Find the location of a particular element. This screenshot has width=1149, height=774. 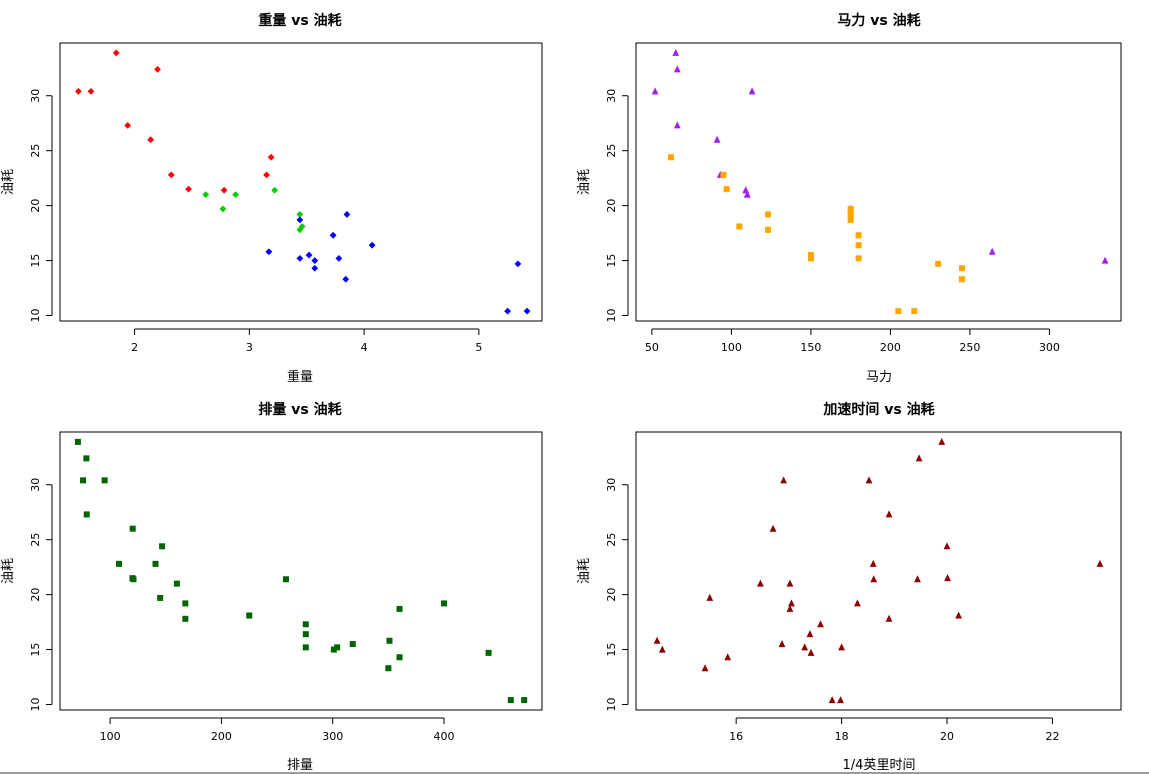

panel-title: 马力 vs 油耗 is located at coordinates (878, 20).